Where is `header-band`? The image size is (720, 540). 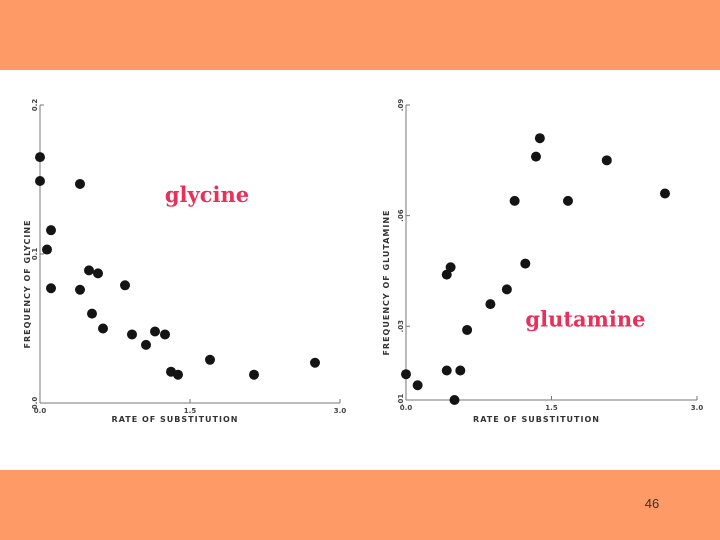 header-band is located at coordinates (360, 35).